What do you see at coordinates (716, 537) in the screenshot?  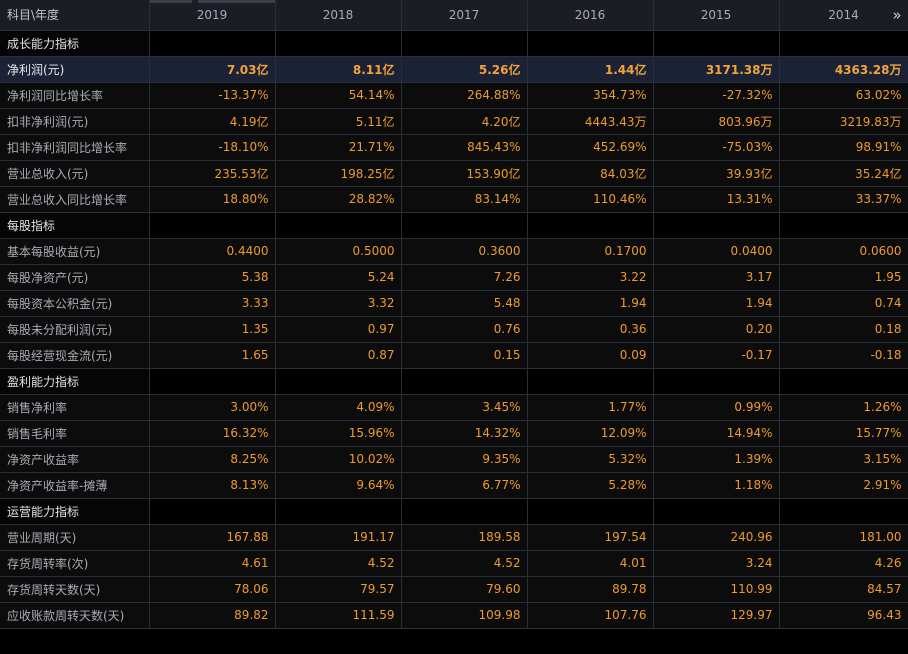 I see `value-cell: 240.96` at bounding box center [716, 537].